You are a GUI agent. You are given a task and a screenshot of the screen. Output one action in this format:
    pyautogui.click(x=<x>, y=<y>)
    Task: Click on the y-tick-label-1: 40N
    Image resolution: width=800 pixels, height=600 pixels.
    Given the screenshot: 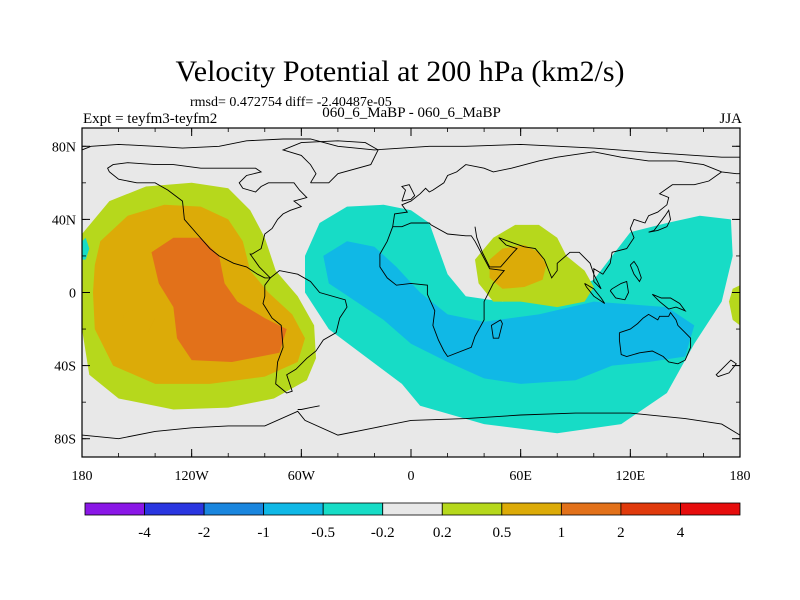 What is the action you would take?
    pyautogui.click(x=64, y=220)
    